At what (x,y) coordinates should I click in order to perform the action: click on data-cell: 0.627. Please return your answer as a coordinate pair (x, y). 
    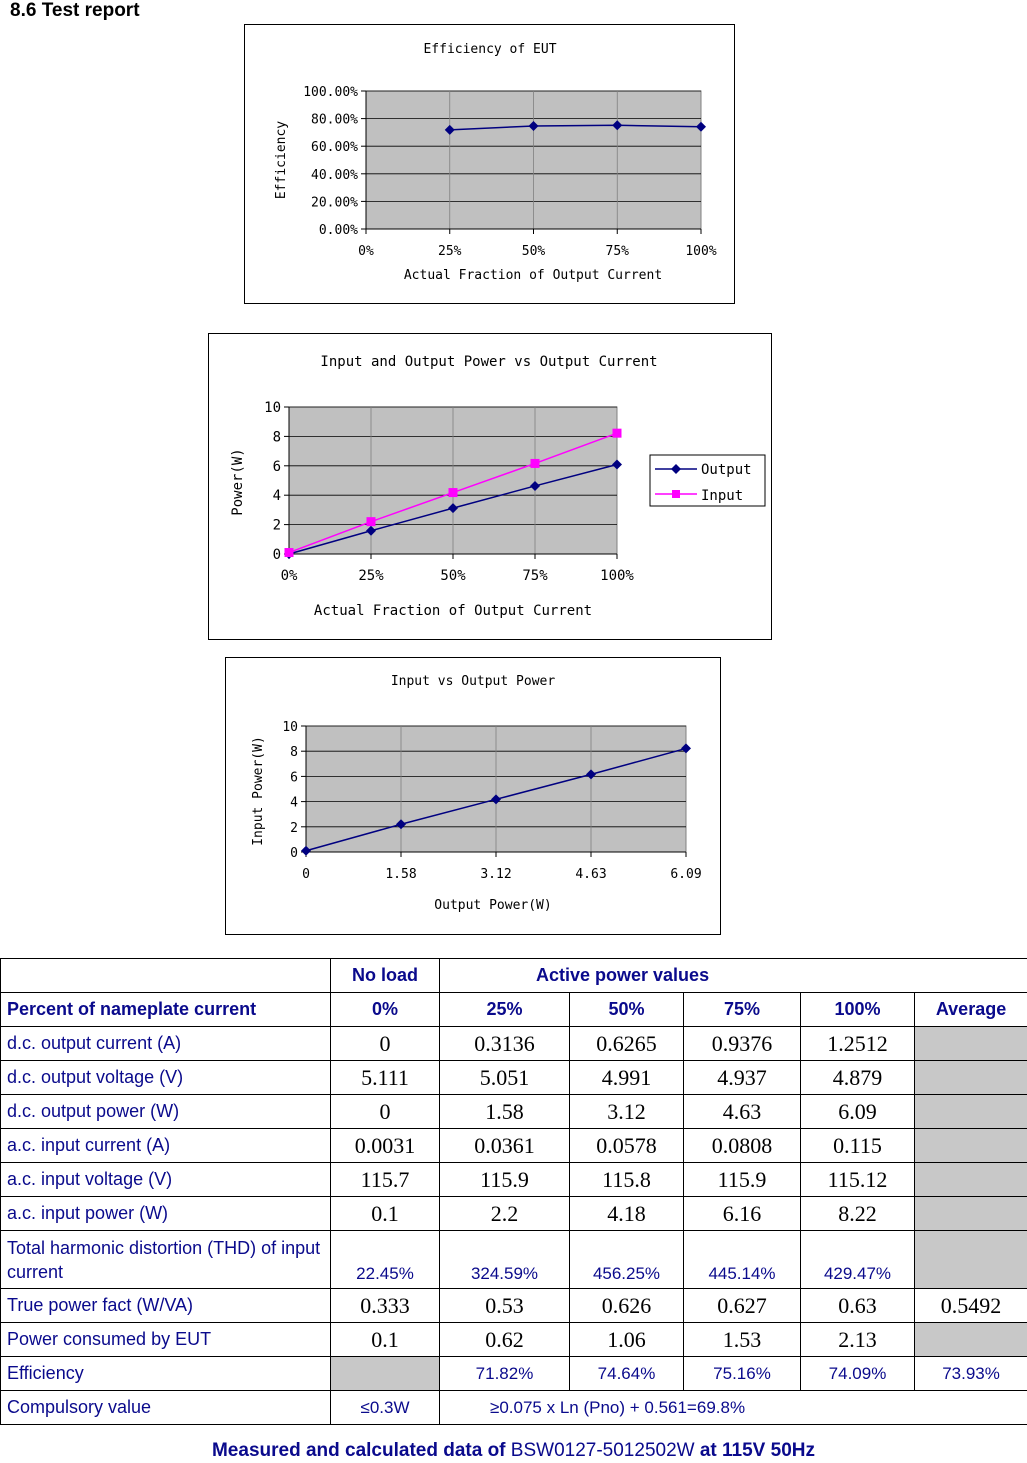
    Looking at the image, I should click on (742, 1305).